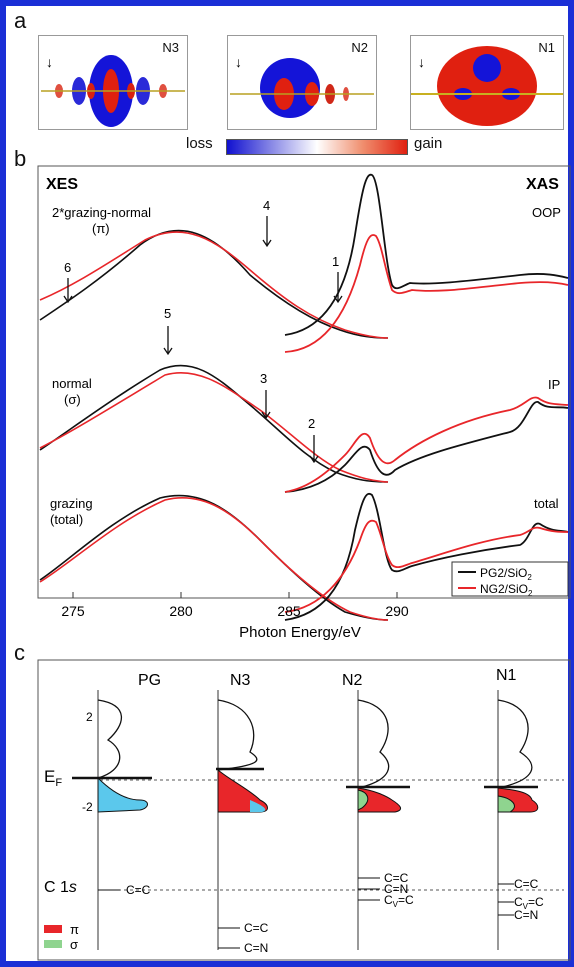 Image resolution: width=574 pixels, height=967 pixels. What do you see at coordinates (181, 611) in the screenshot?
I see `xtick-label-280: 280` at bounding box center [181, 611].